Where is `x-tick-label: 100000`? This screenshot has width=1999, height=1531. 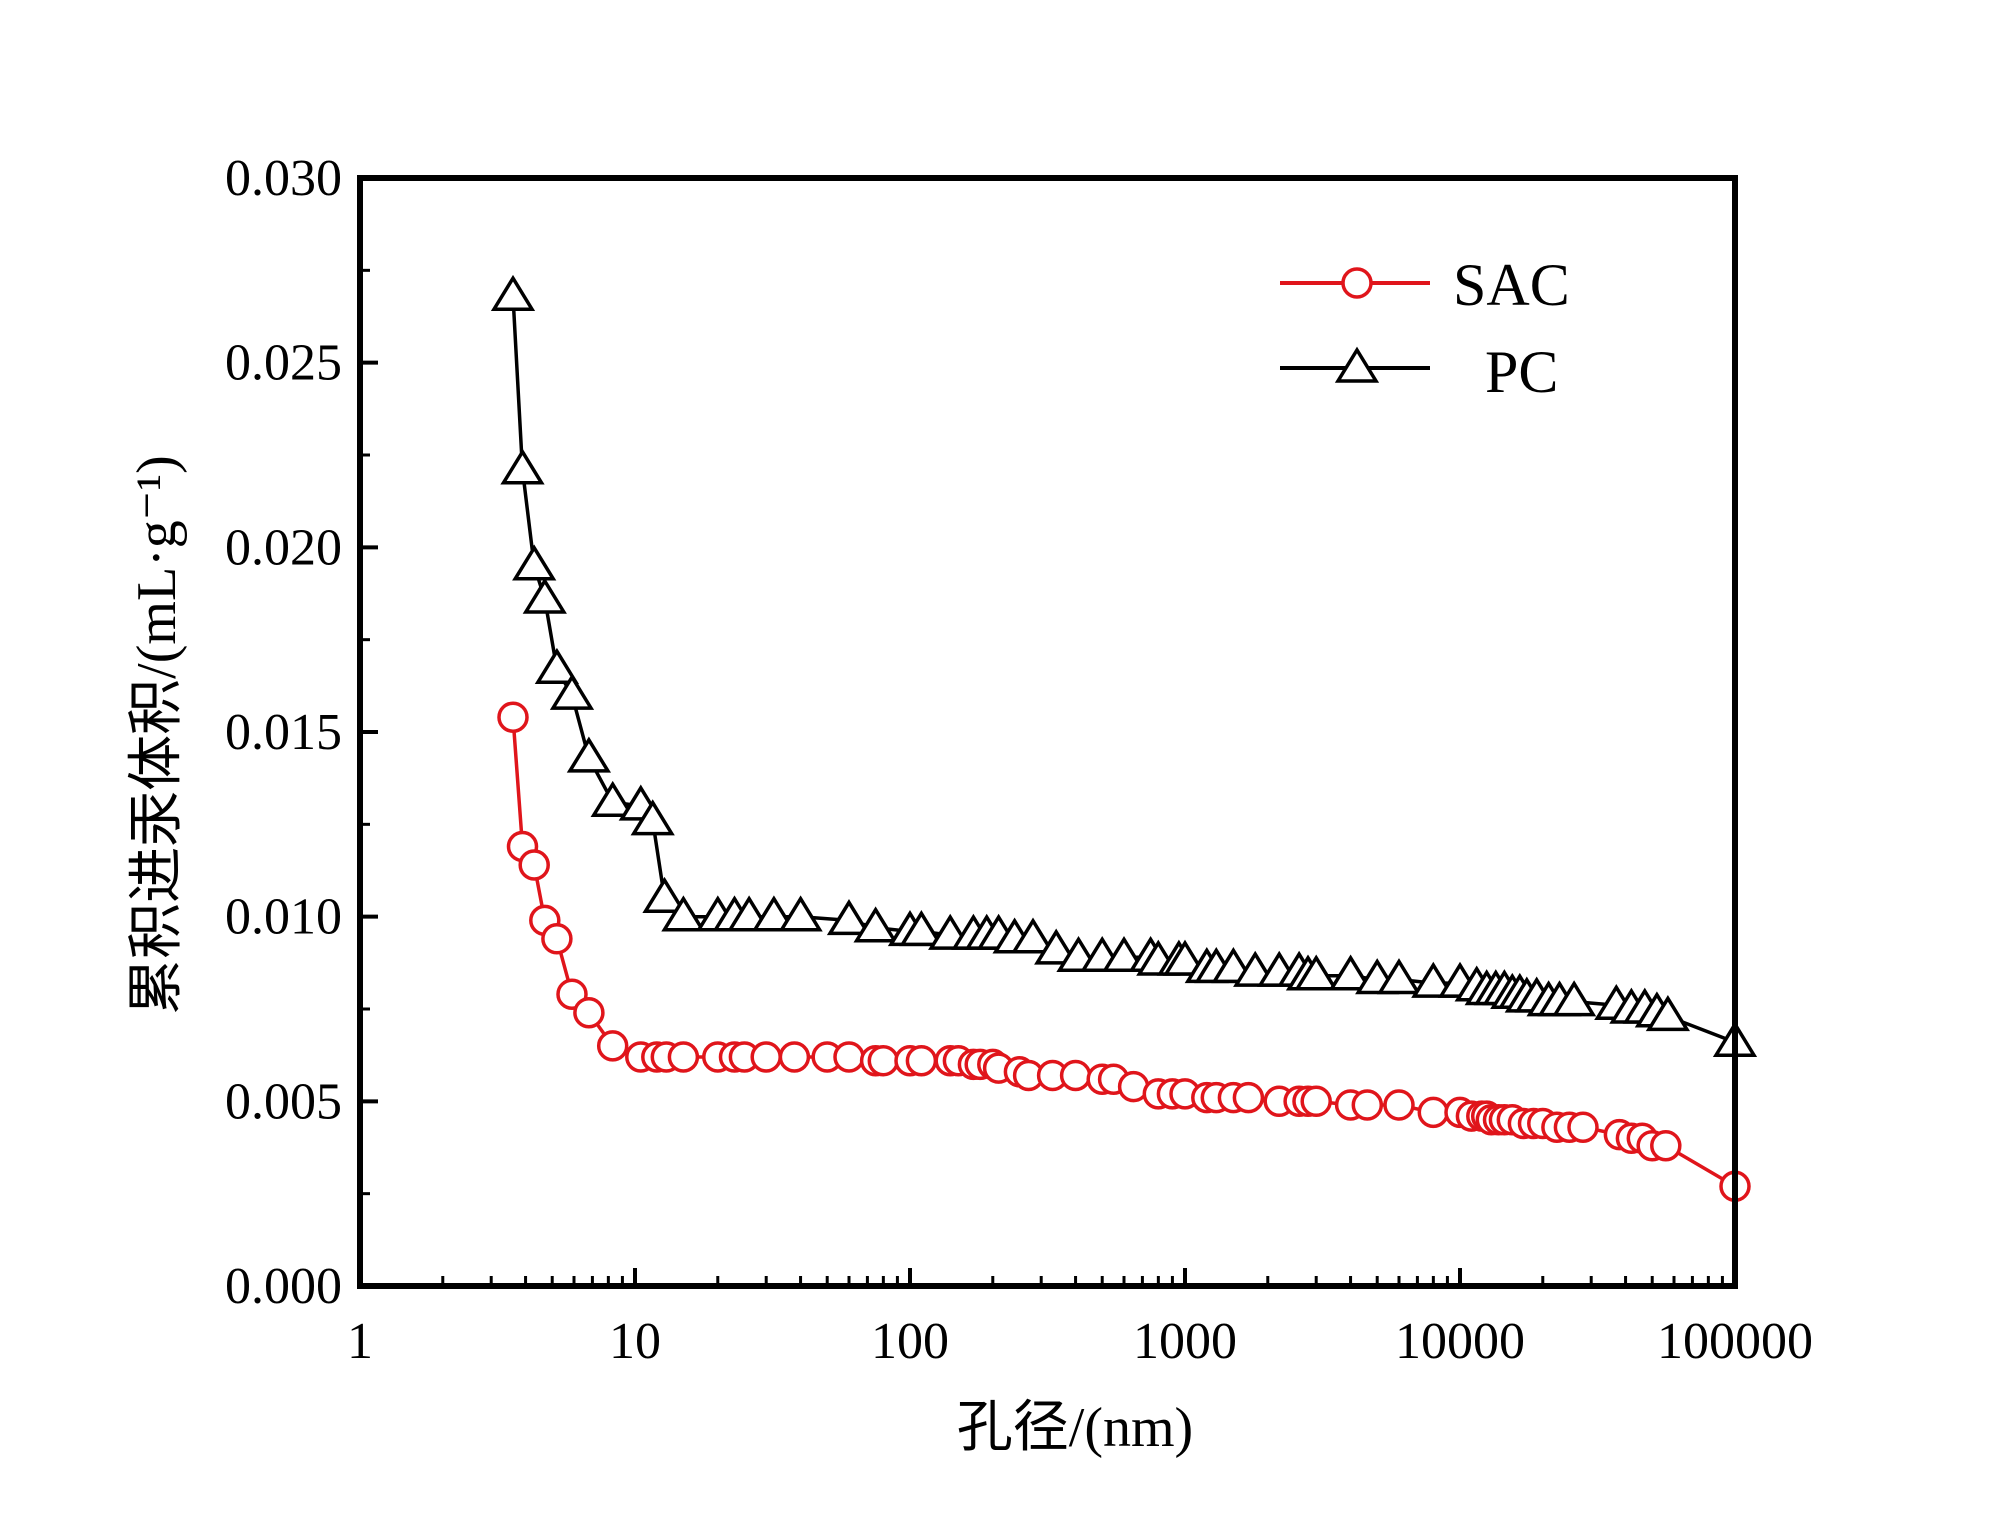
x-tick-label: 100000 is located at coordinates (1735, 1341).